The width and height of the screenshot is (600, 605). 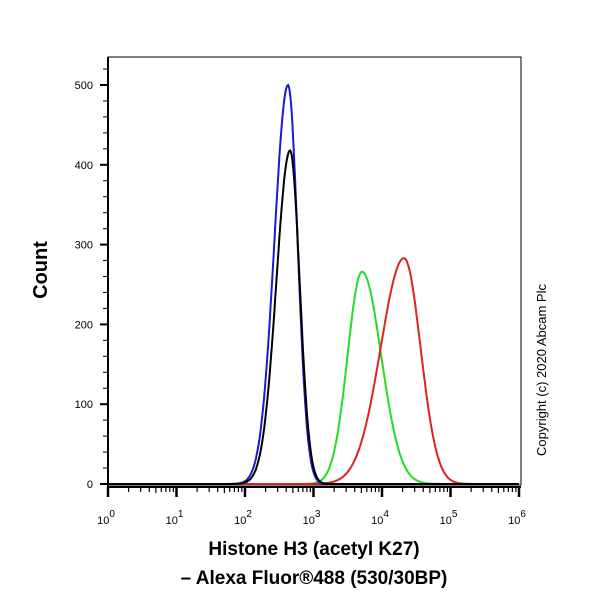 I want to click on copyright-annotation: Copyright (c) 2020 Abcam Plc, so click(x=541, y=370).